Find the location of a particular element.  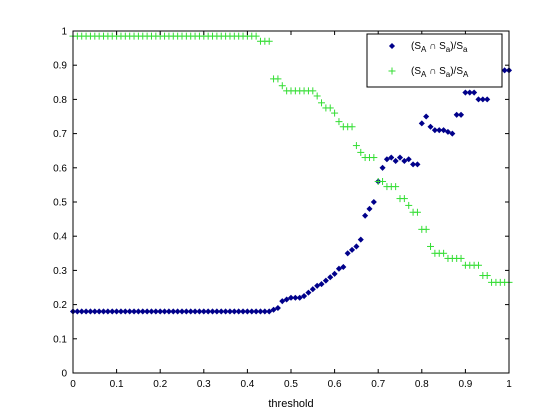

x-tick-label: 0.6 is located at coordinates (335, 384).